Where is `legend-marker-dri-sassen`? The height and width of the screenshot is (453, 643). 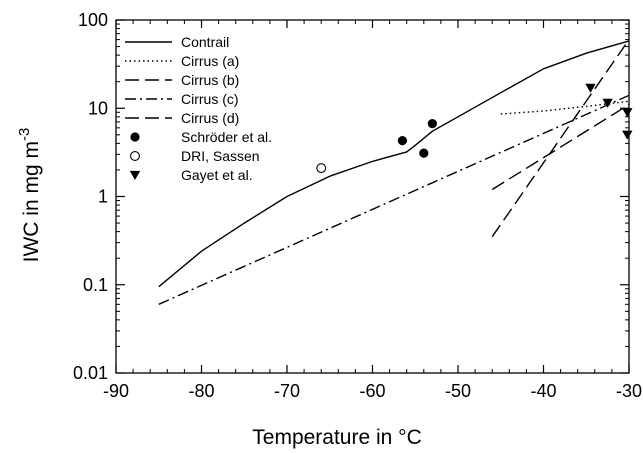 legend-marker-dri-sassen is located at coordinates (135, 156).